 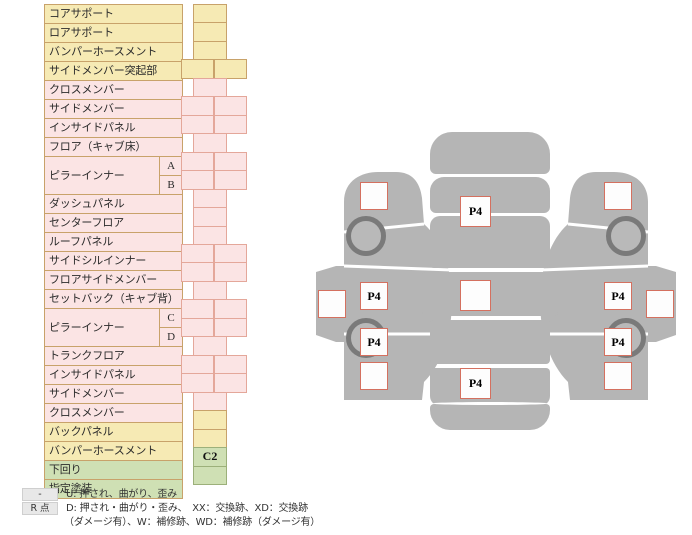 What do you see at coordinates (210, 457) in the screenshot?
I see `damage-cell: C2` at bounding box center [210, 457].